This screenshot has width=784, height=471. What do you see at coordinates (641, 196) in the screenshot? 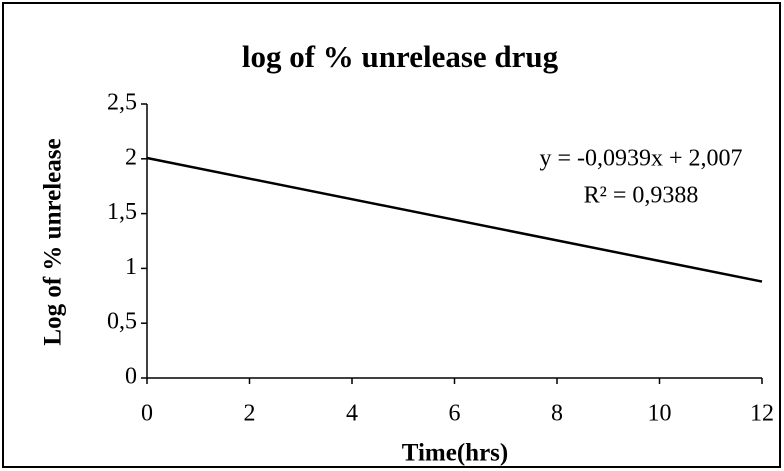
I see `r-squared: R² = 0,9388` at bounding box center [641, 196].